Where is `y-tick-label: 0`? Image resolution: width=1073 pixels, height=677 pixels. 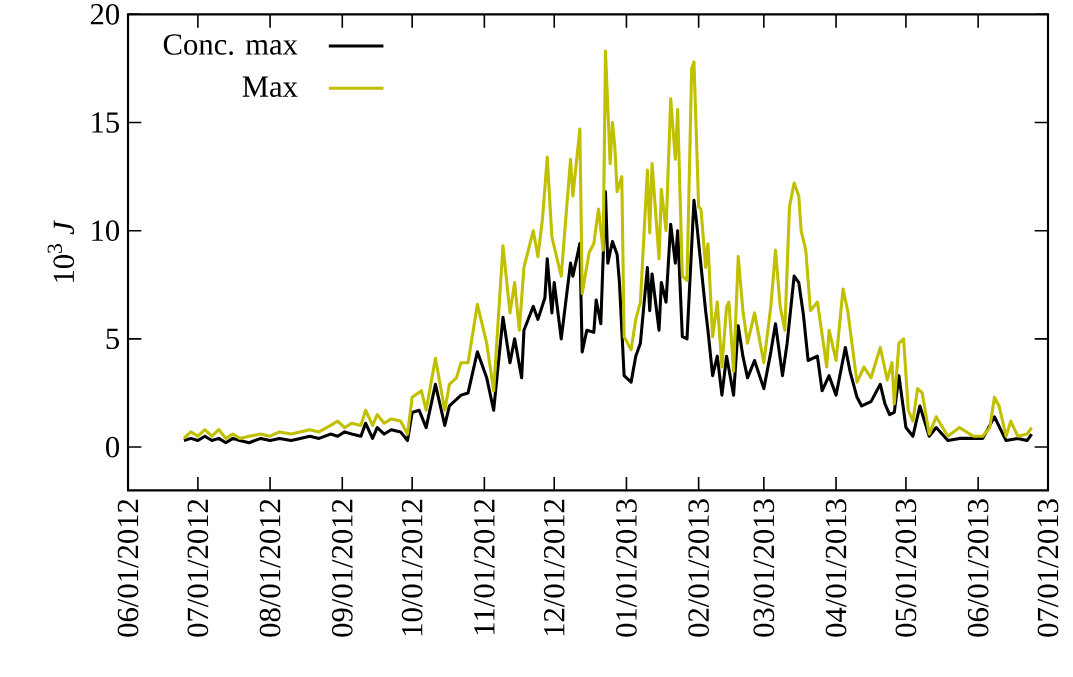
y-tick-label: 0 is located at coordinates (113, 447).